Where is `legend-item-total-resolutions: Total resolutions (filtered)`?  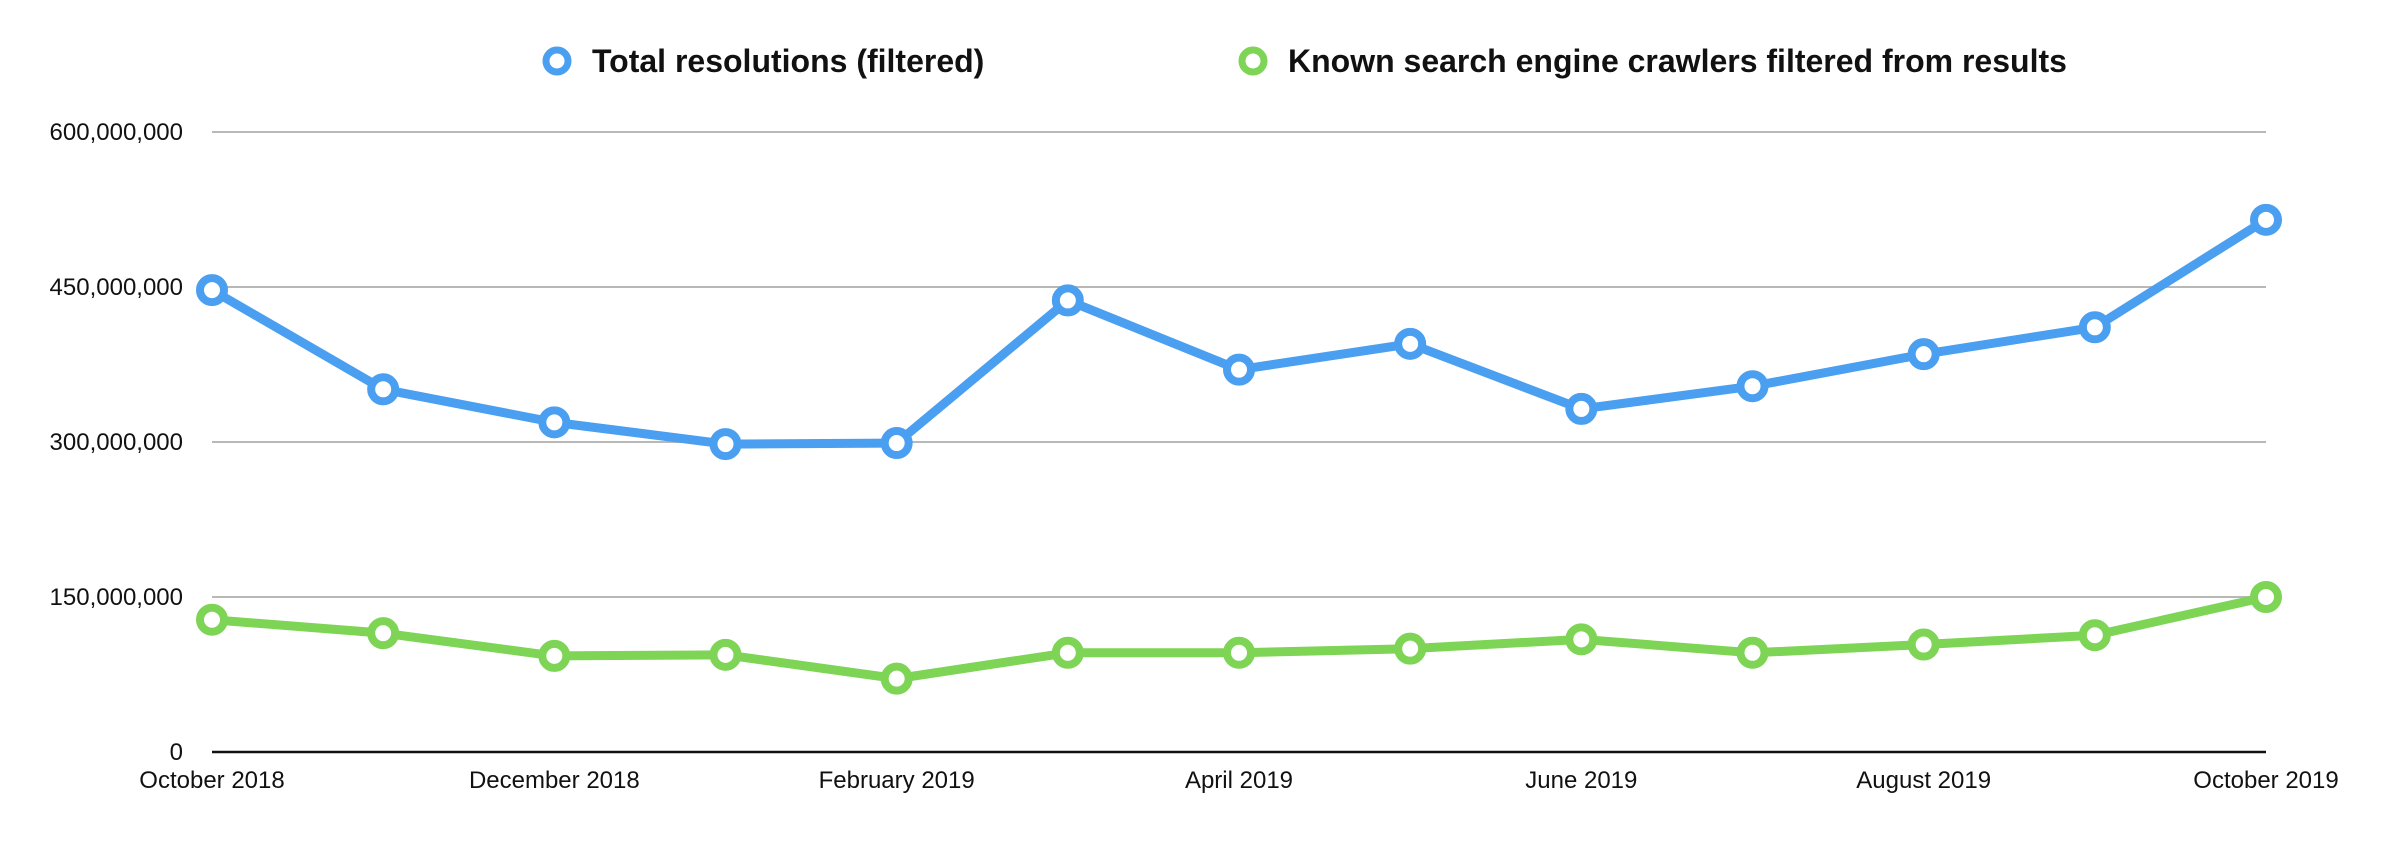
legend-item-total-resolutions: Total resolutions (filtered) is located at coordinates (762, 61).